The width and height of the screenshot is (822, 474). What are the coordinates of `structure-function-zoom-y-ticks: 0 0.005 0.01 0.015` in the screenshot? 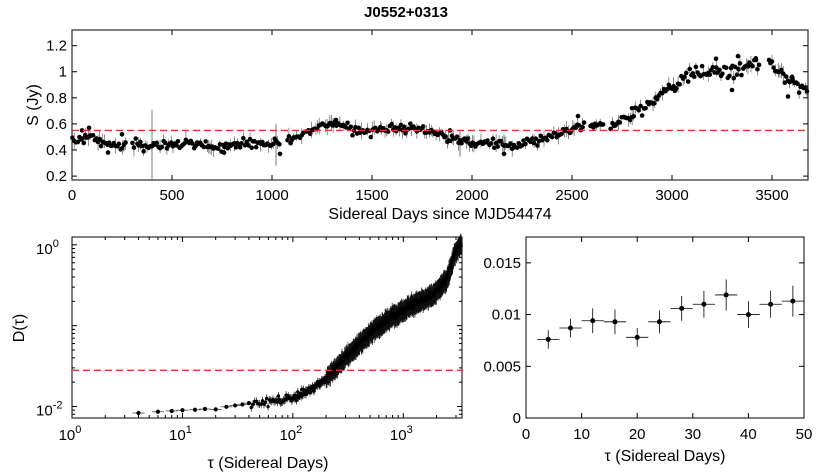 It's located at (643, 341).